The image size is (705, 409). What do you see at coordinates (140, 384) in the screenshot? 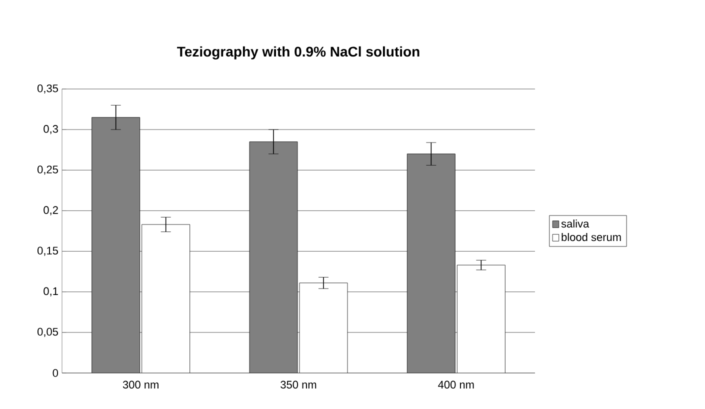
I see `x-tick-label: 300 nm` at bounding box center [140, 384].